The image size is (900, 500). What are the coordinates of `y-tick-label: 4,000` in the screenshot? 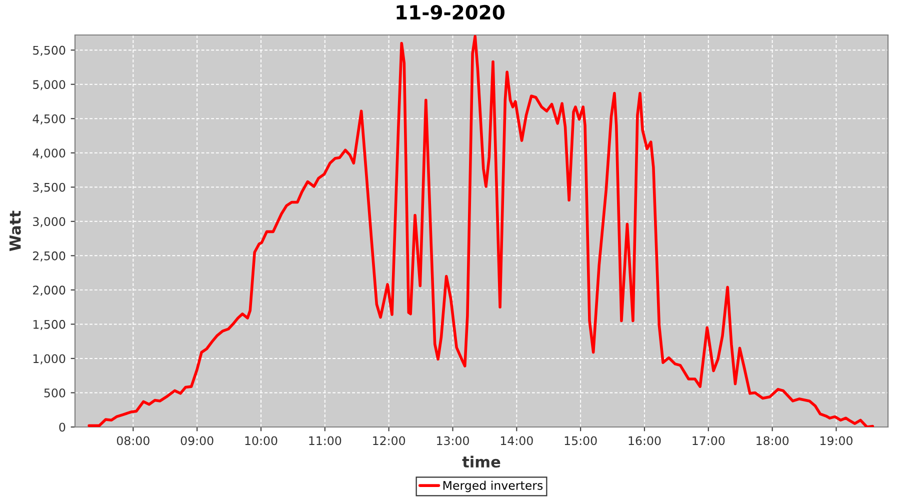 It's located at (49, 153).